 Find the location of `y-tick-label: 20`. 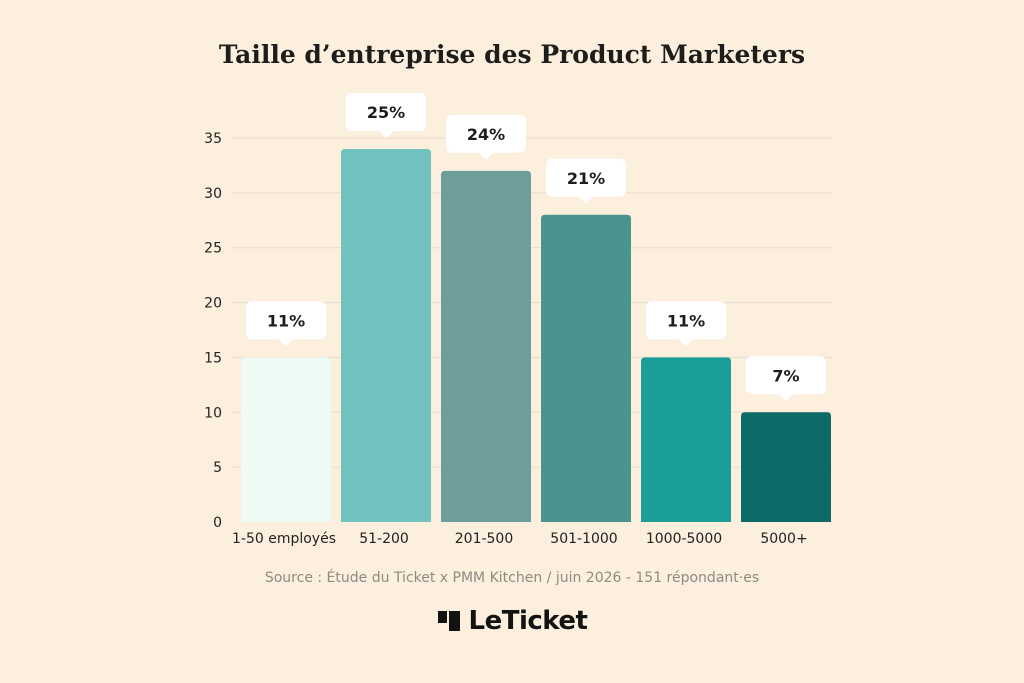

y-tick-label: 20 is located at coordinates (213, 304).